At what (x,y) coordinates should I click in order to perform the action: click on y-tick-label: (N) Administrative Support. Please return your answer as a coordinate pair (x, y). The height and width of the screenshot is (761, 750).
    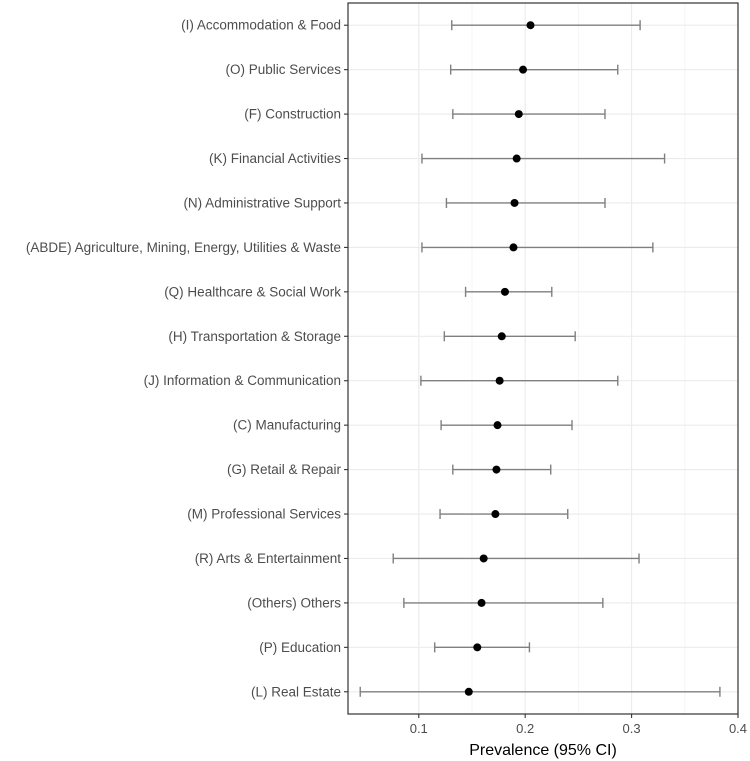
    Looking at the image, I should click on (262, 202).